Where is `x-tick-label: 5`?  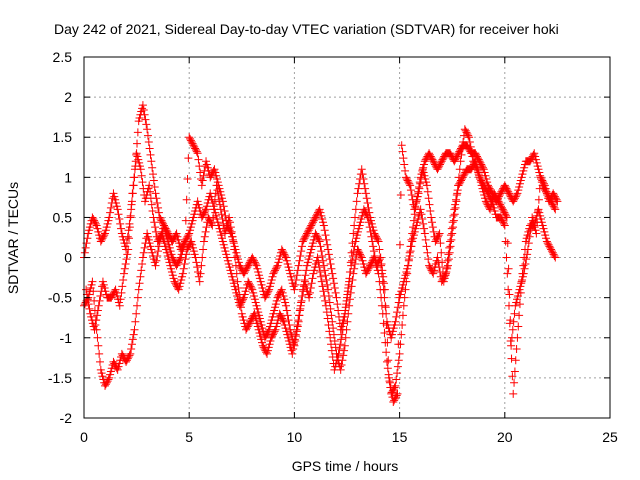
x-tick-label: 5 is located at coordinates (189, 437).